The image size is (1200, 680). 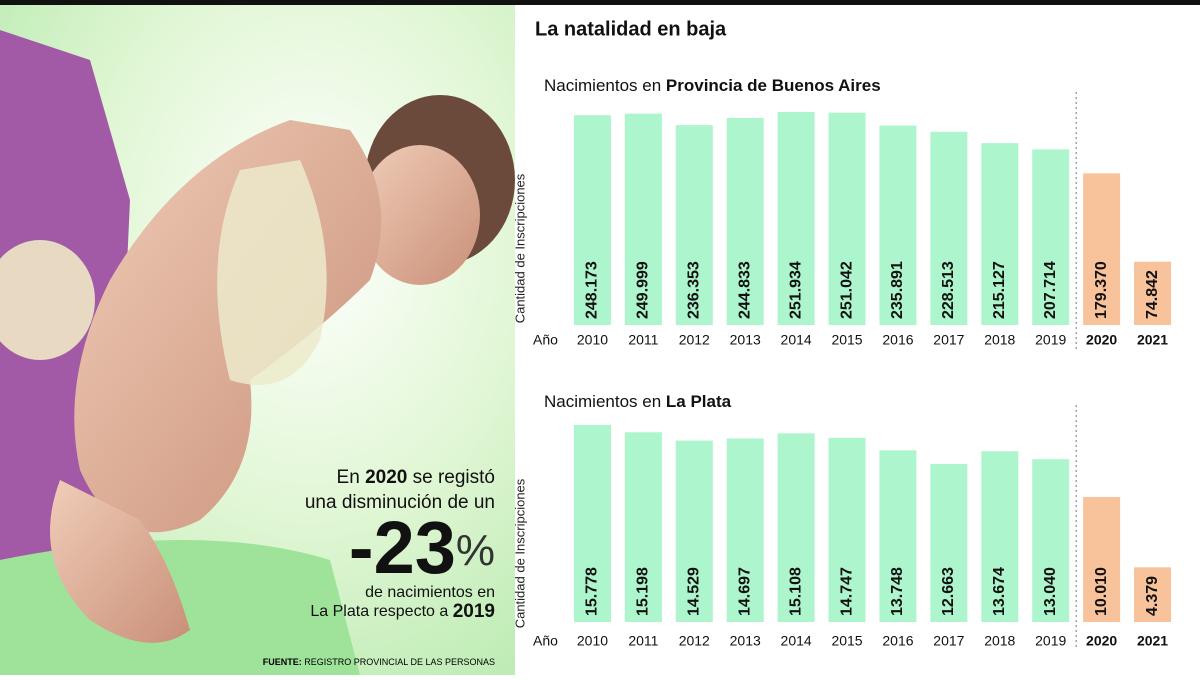 What do you see at coordinates (1050, 290) in the screenshot?
I see `value-label: 207.714` at bounding box center [1050, 290].